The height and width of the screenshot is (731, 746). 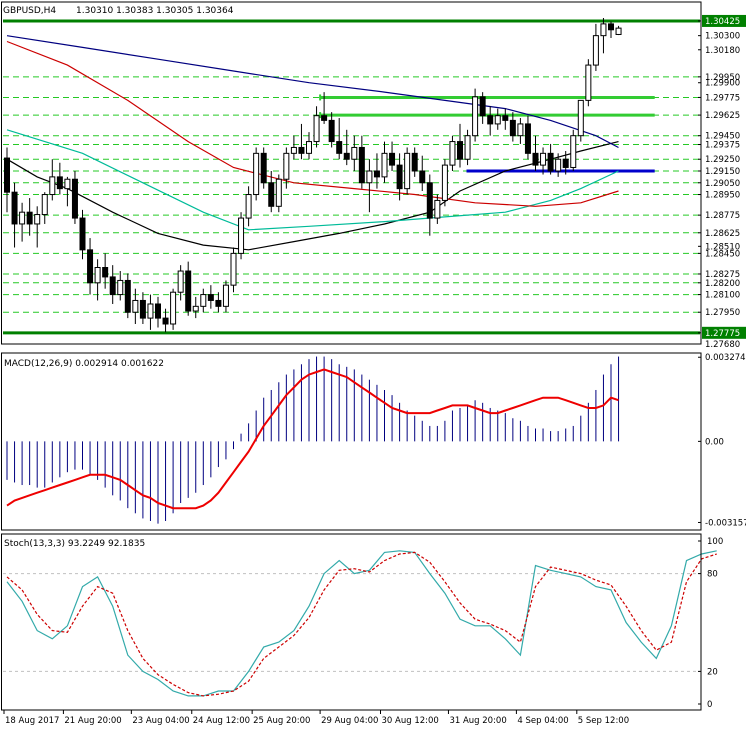 I want to click on price-label: 1.30300, so click(x=722, y=37).